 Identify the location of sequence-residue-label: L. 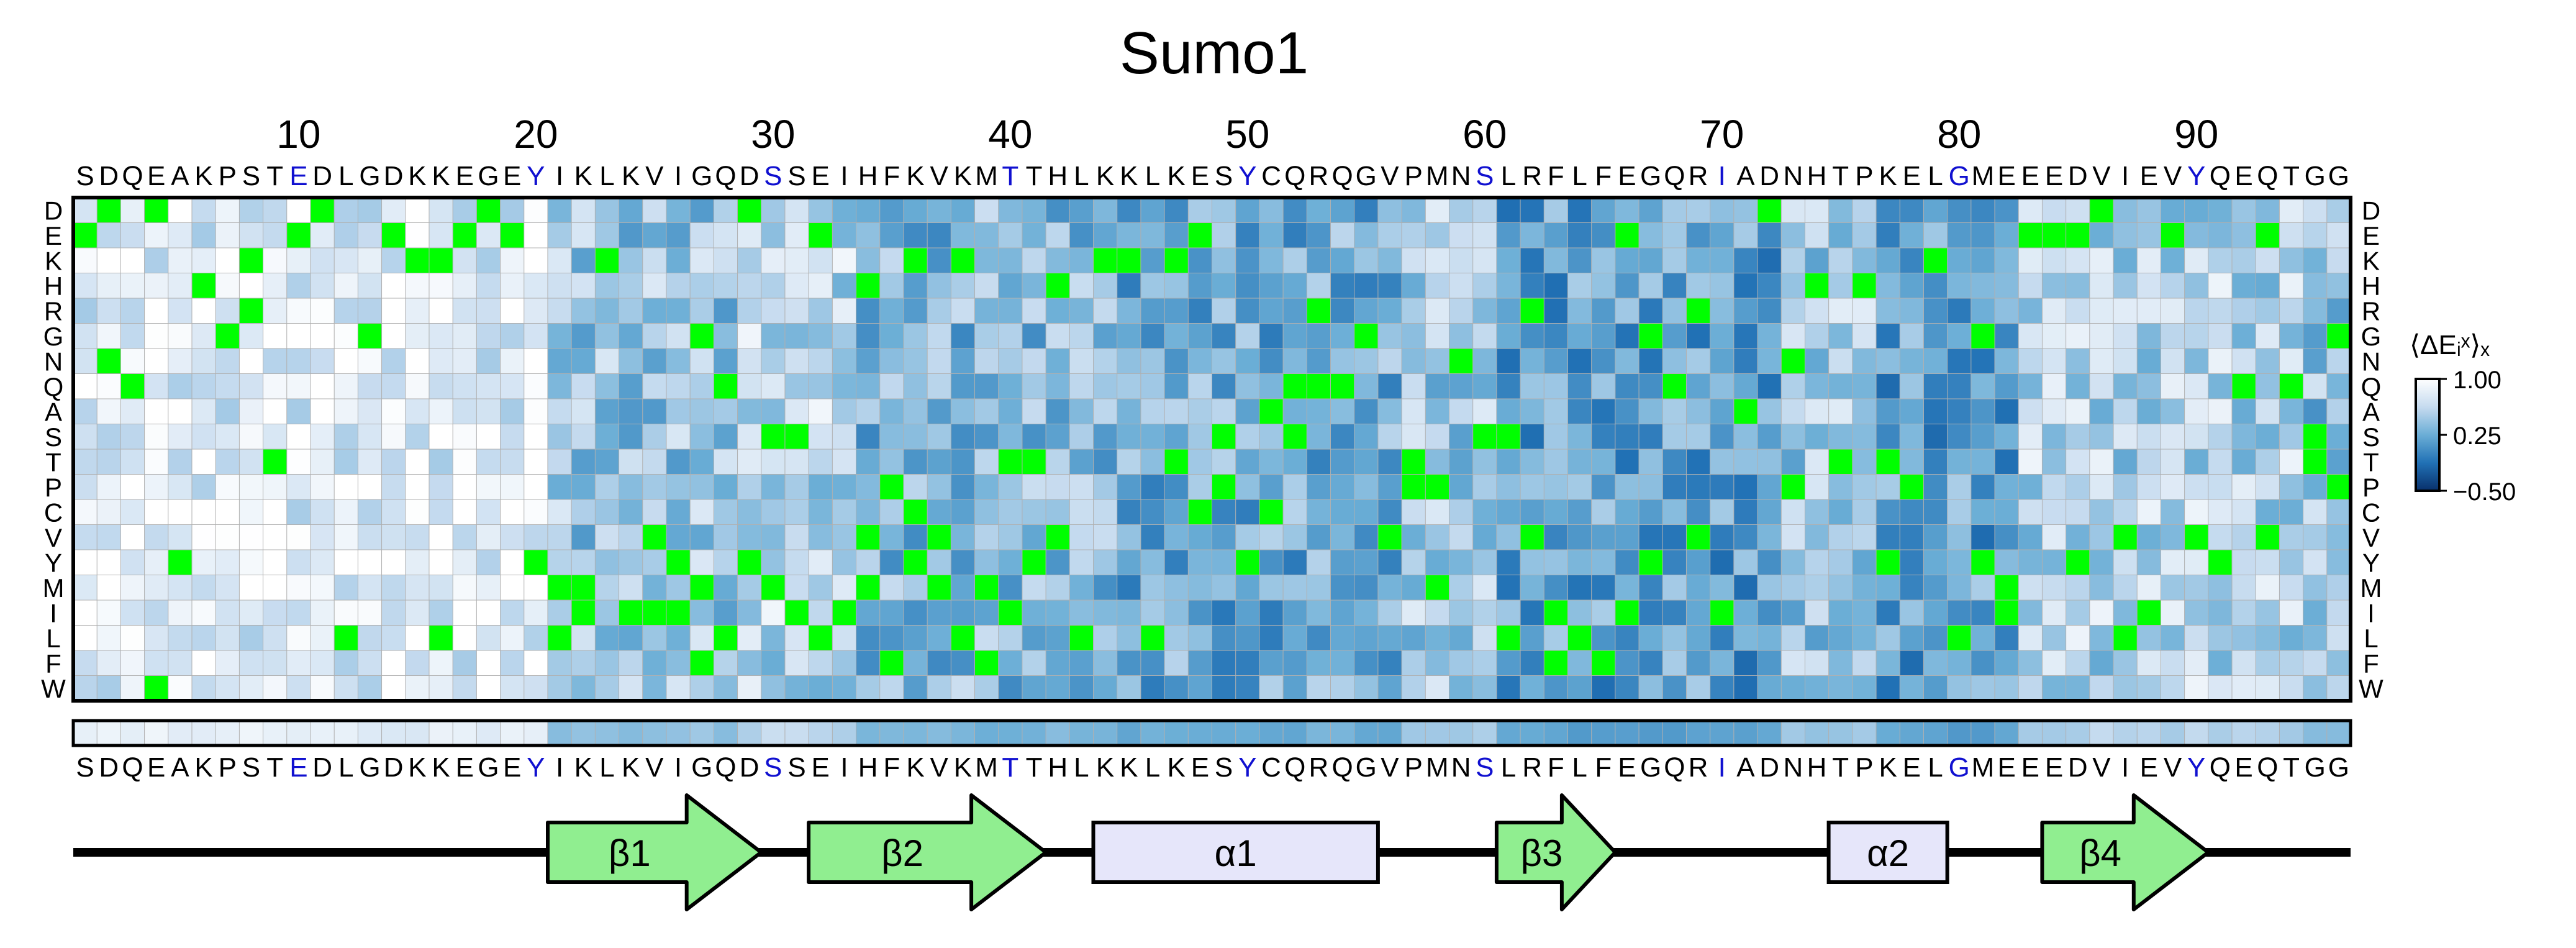
(345, 767).